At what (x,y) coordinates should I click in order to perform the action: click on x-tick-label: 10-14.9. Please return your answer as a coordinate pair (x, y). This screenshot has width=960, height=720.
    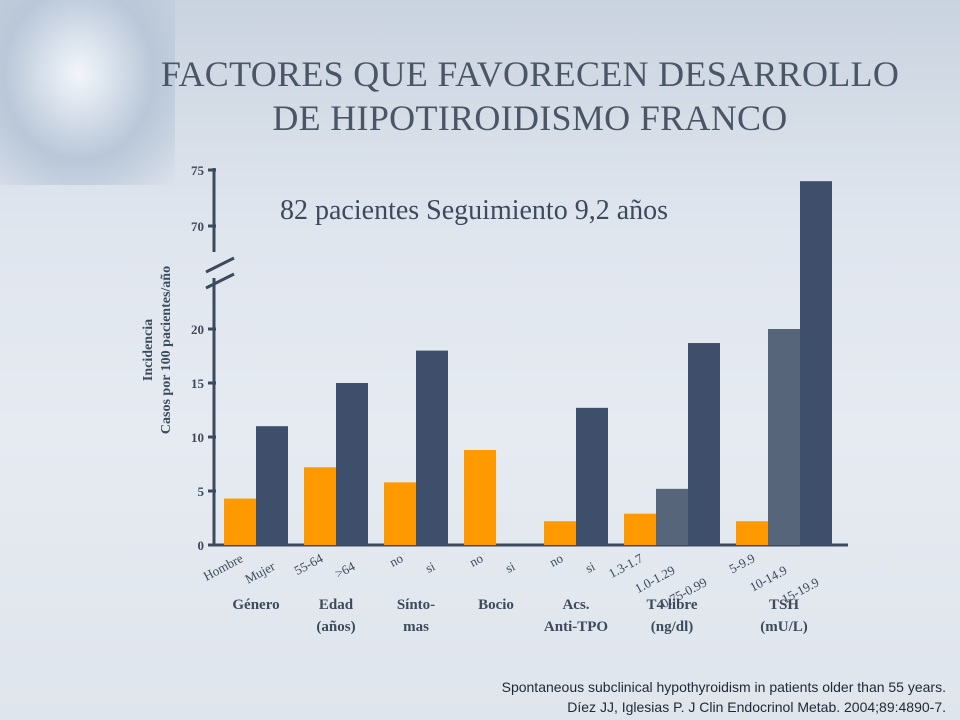
    Looking at the image, I should click on (768, 578).